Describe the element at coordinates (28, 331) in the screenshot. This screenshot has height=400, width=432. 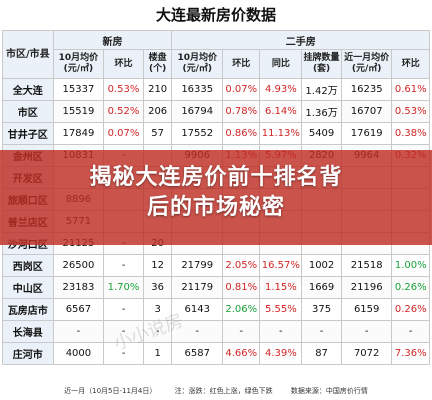
I see `city-cell: 长海县` at that location.